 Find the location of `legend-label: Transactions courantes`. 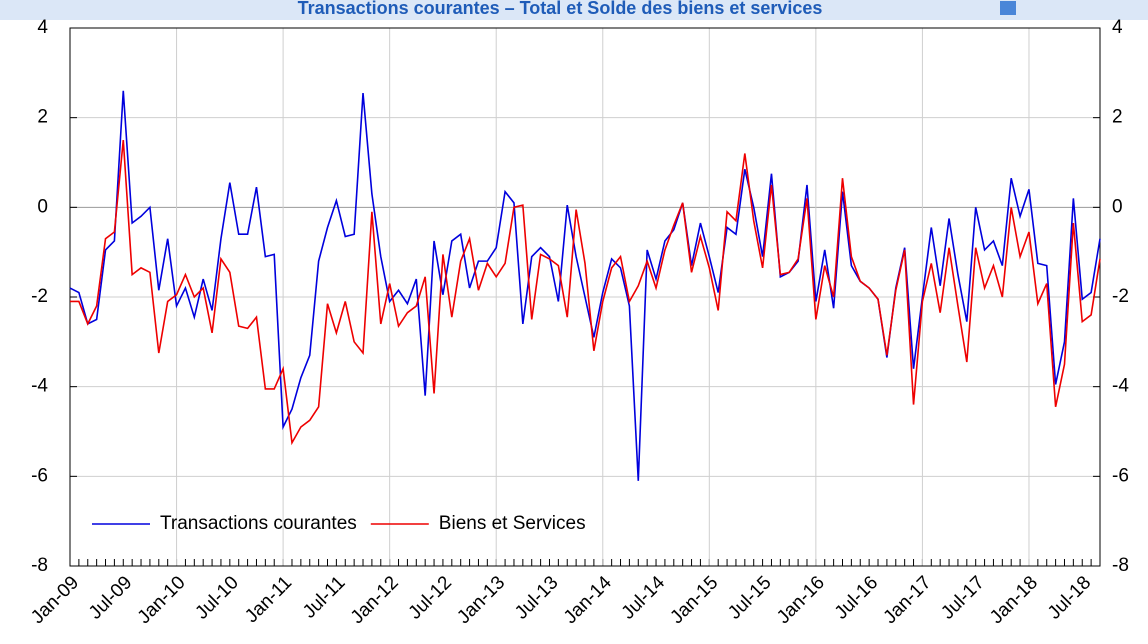

legend-label: Transactions courantes is located at coordinates (258, 523).